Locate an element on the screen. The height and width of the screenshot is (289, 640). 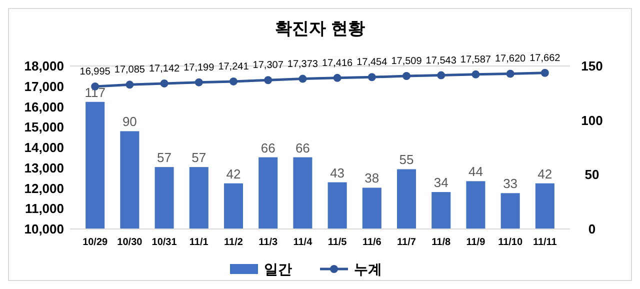
x-tick-label: 11/1 is located at coordinates (199, 242).